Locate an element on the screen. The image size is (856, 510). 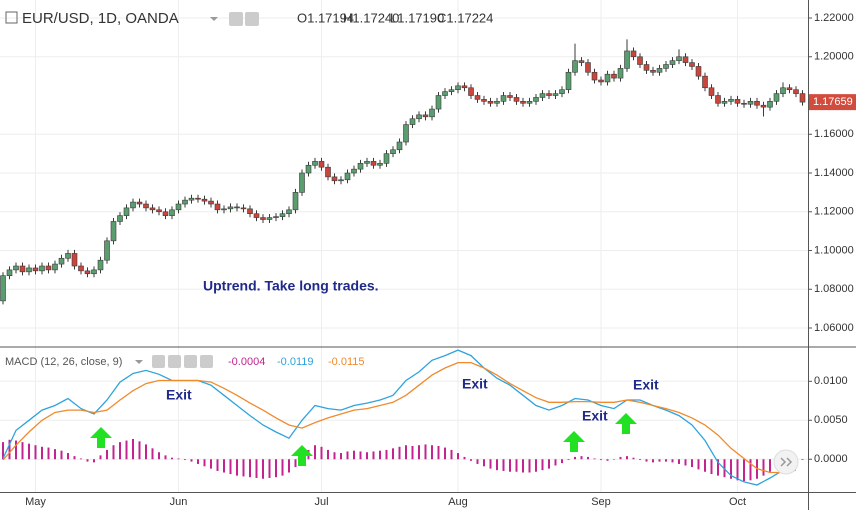
settings-button is located at coordinates (236, 19).